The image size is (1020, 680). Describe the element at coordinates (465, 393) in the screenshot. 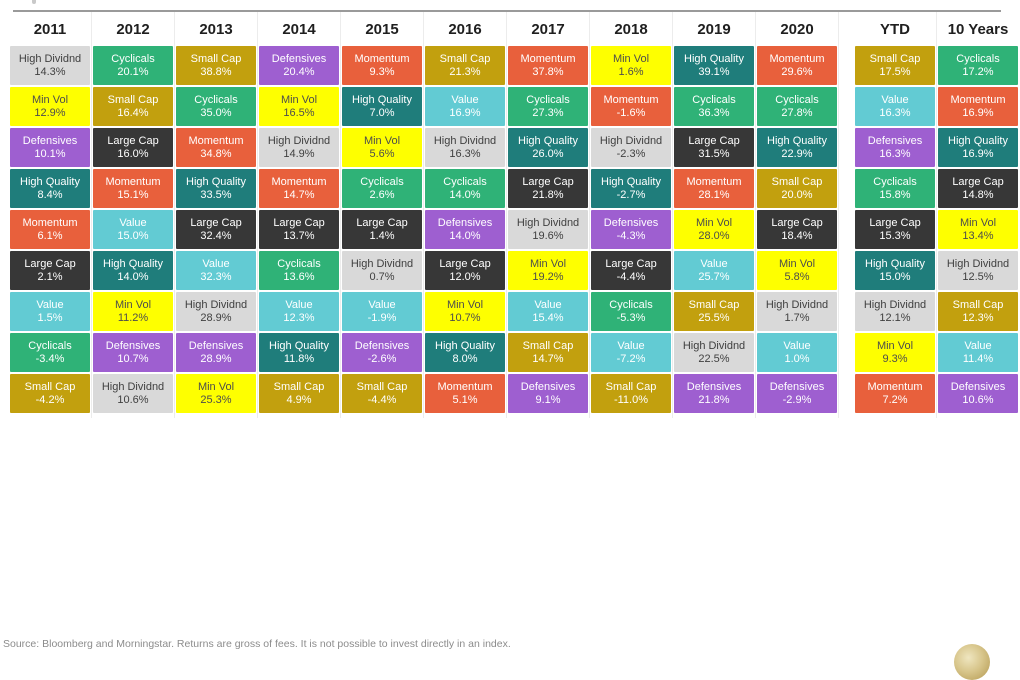

I see `factor-cell: Momentum 5.1%` at that location.